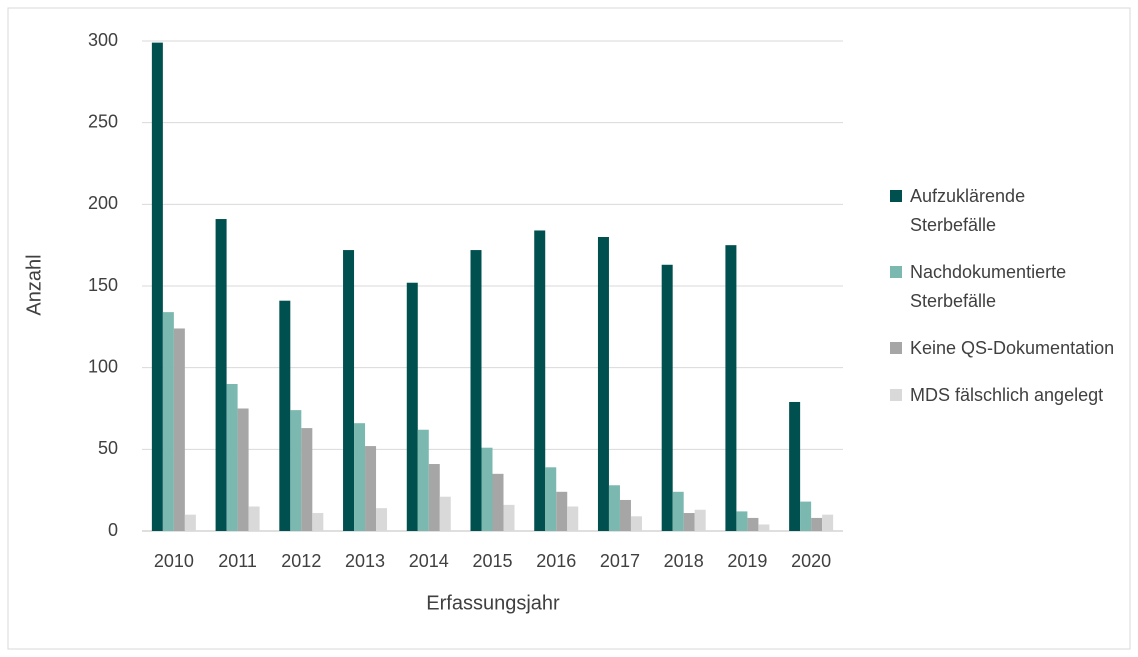 This screenshot has width=1138, height=657. What do you see at coordinates (301, 561) in the screenshot?
I see `x-tick-label: 2012` at bounding box center [301, 561].